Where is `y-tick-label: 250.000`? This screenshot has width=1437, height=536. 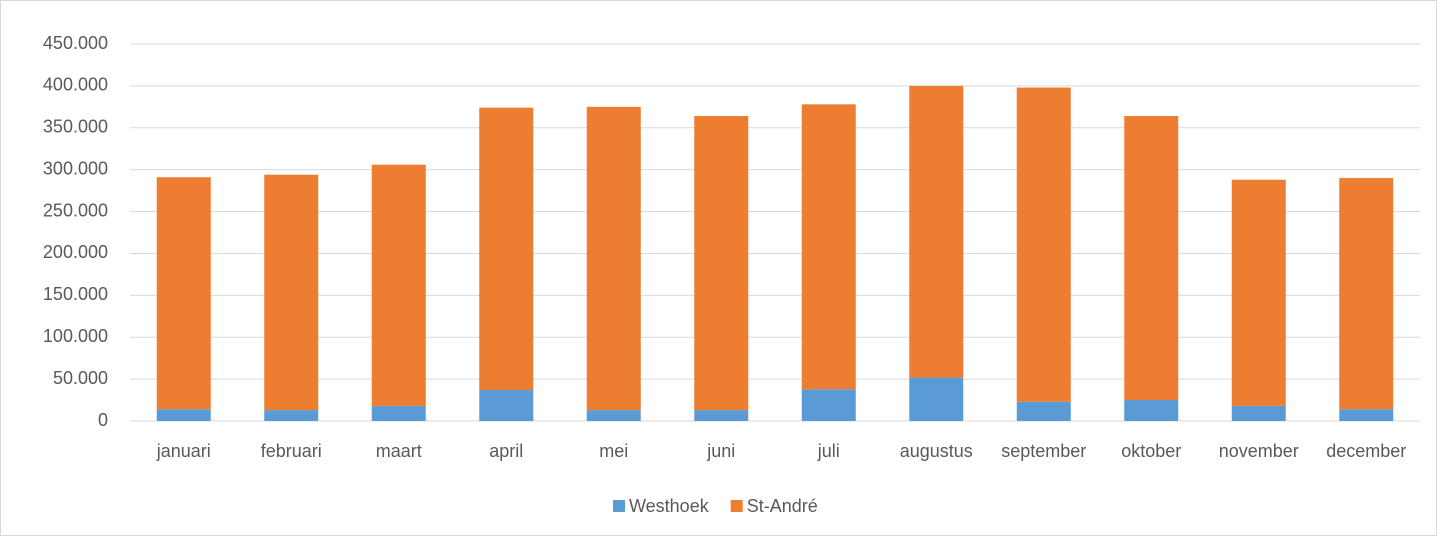
y-tick-label: 250.000 is located at coordinates (75, 210).